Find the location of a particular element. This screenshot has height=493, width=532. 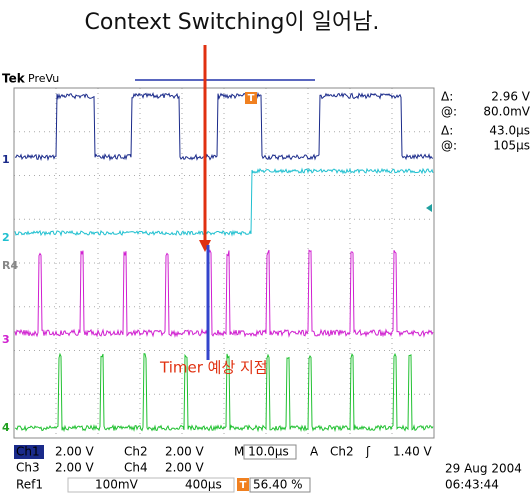

status-text: Ref1 is located at coordinates (29, 485).